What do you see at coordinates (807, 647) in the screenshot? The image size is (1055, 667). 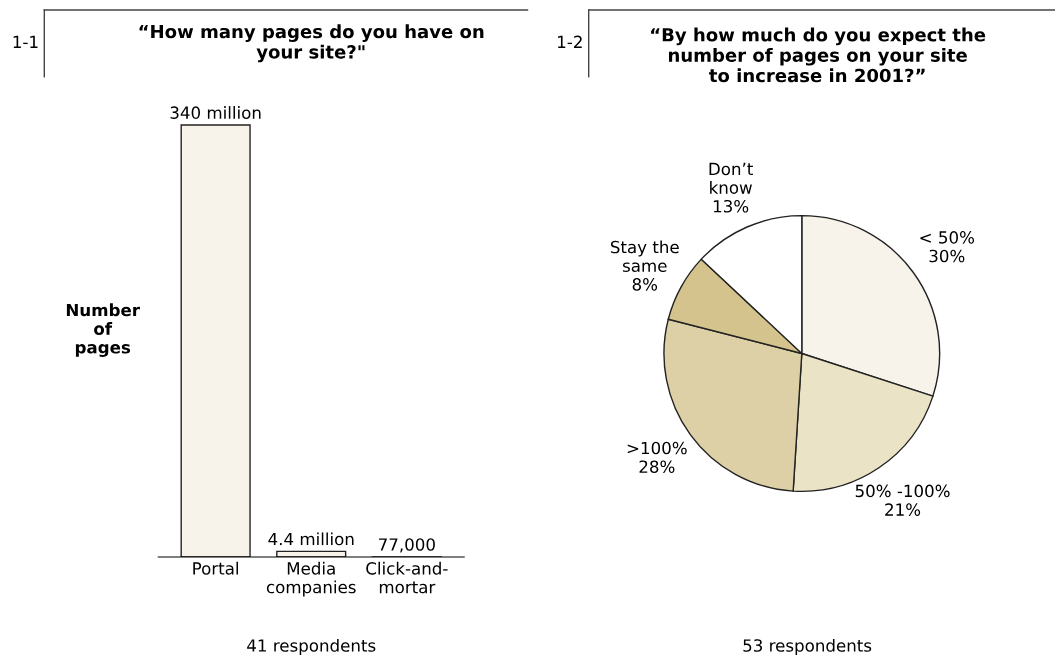 I see `text: 53 respondents` at bounding box center [807, 647].